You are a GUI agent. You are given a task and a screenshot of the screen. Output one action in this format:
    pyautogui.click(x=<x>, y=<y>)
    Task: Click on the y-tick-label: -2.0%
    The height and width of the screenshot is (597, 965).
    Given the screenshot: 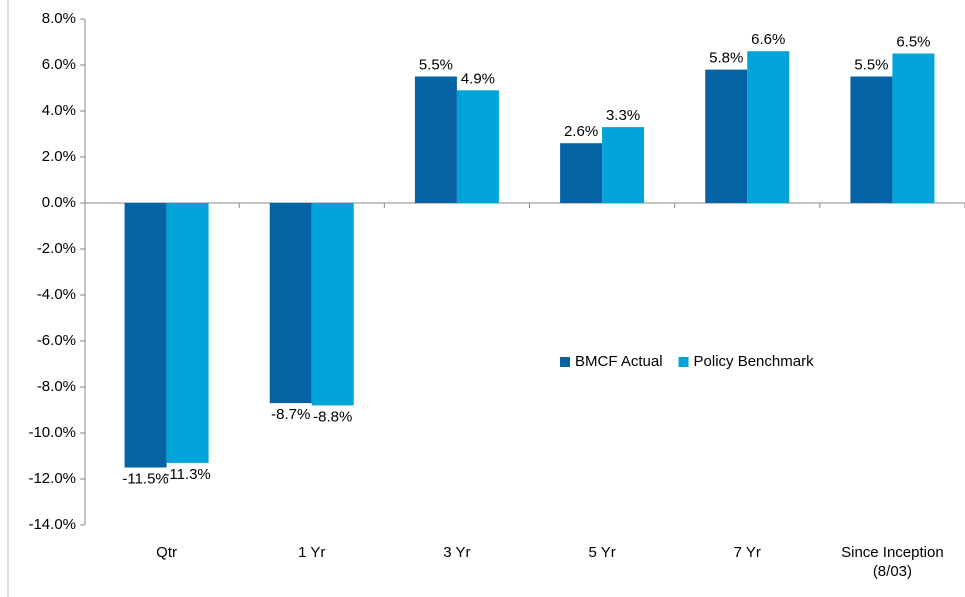 What is the action you would take?
    pyautogui.click(x=56, y=248)
    